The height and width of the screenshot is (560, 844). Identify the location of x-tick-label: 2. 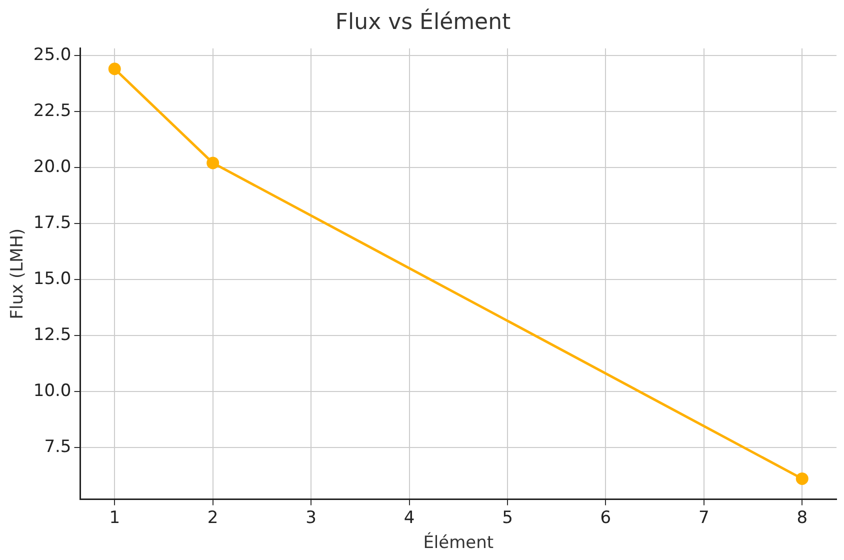
(212, 518).